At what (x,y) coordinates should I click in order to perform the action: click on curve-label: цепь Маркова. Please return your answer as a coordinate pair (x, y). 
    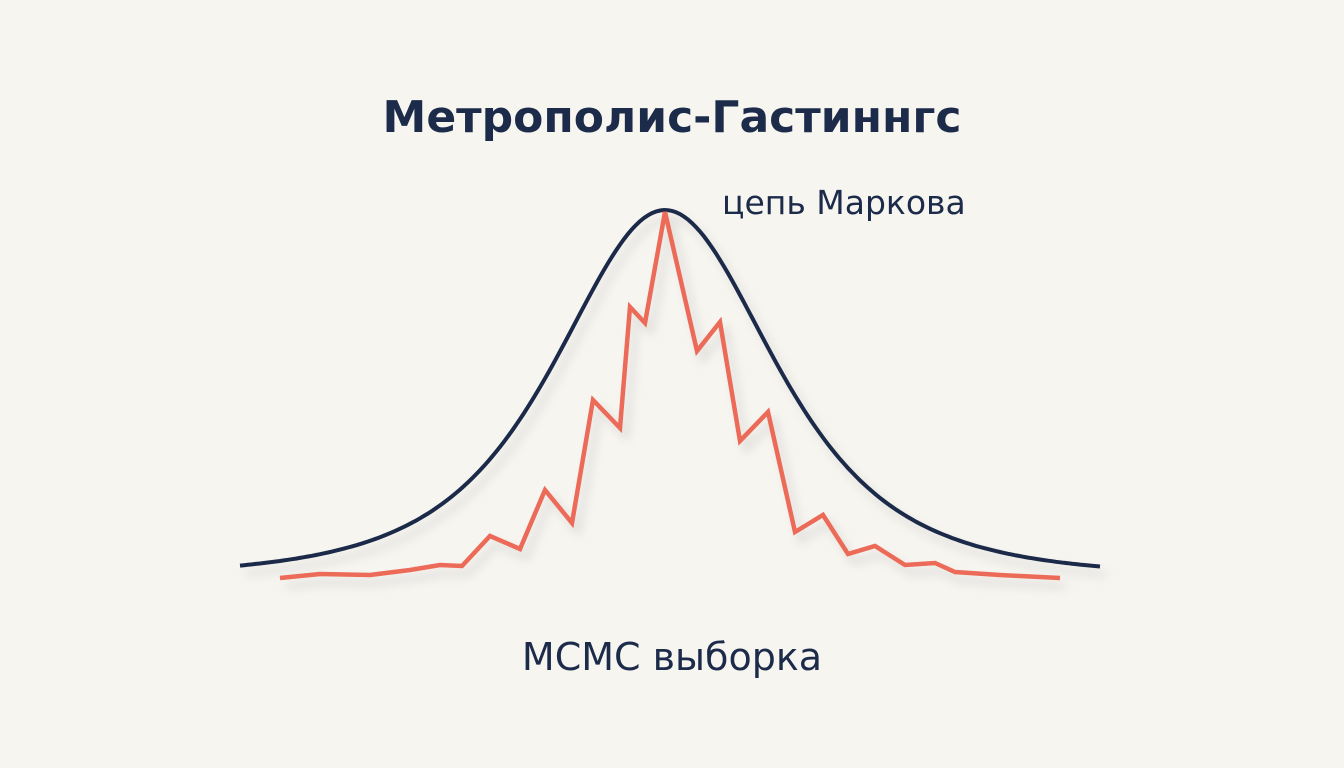
    Looking at the image, I should click on (844, 202).